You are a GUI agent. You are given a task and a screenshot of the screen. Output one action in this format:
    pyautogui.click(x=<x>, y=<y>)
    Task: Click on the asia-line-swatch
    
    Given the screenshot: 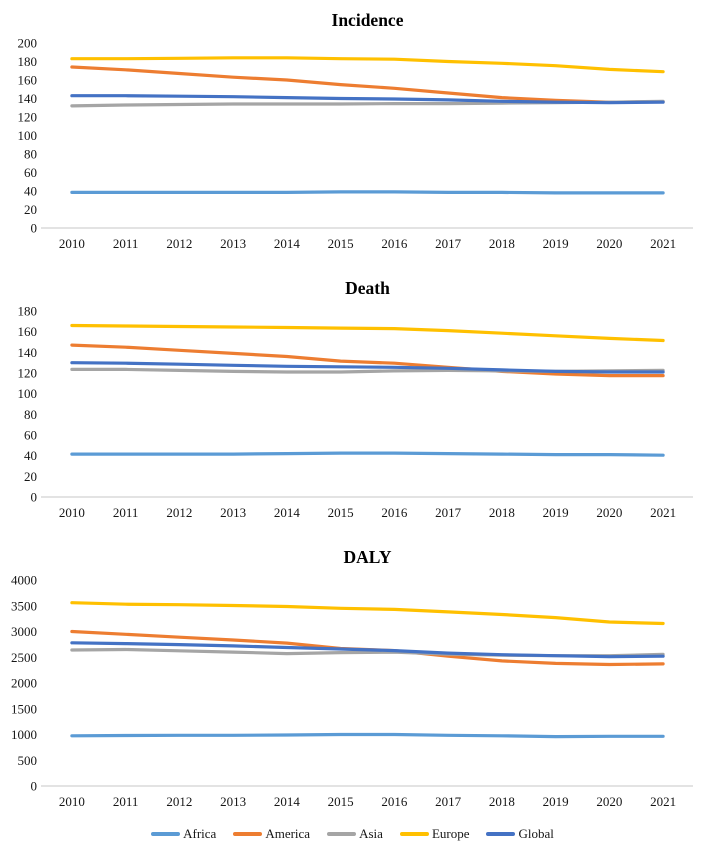 What is the action you would take?
    pyautogui.click(x=342, y=834)
    